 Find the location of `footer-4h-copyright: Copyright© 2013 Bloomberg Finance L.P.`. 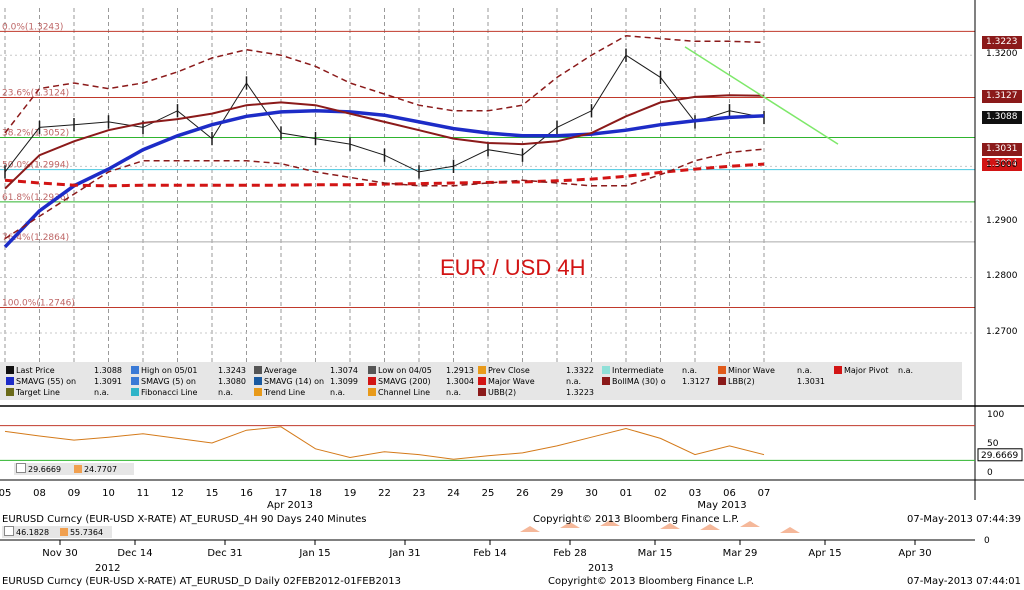

footer-4h-copyright: Copyright© 2013 Bloomberg Finance L.P. is located at coordinates (636, 519).